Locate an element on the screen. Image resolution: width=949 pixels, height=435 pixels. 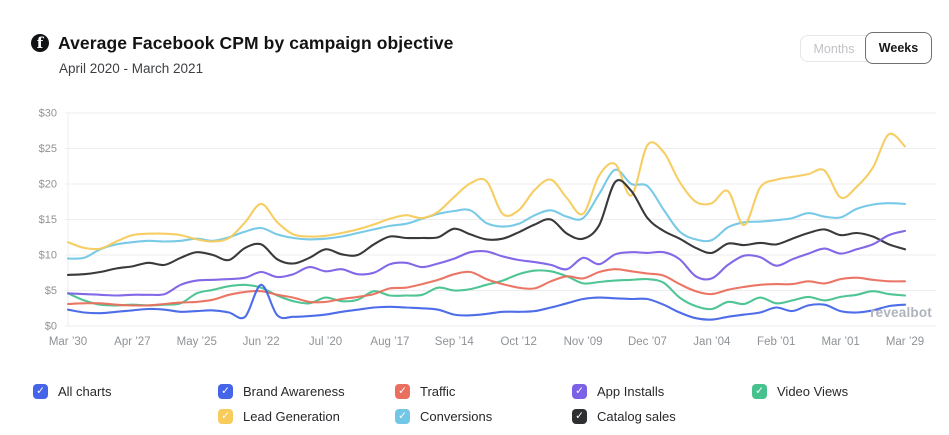
checkbox-brand-awareness: ✓ is located at coordinates (225, 391).